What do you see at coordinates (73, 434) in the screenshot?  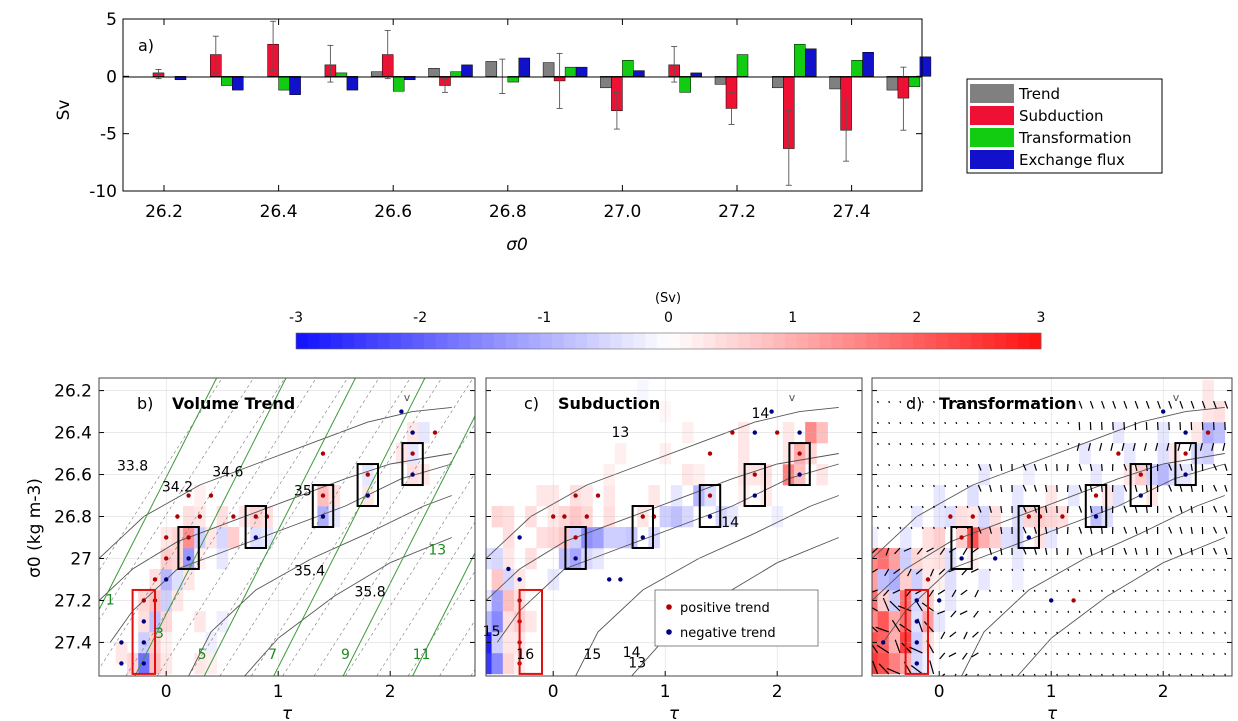 I see `heatmap-y-tick-label: 26.4` at bounding box center [73, 434].